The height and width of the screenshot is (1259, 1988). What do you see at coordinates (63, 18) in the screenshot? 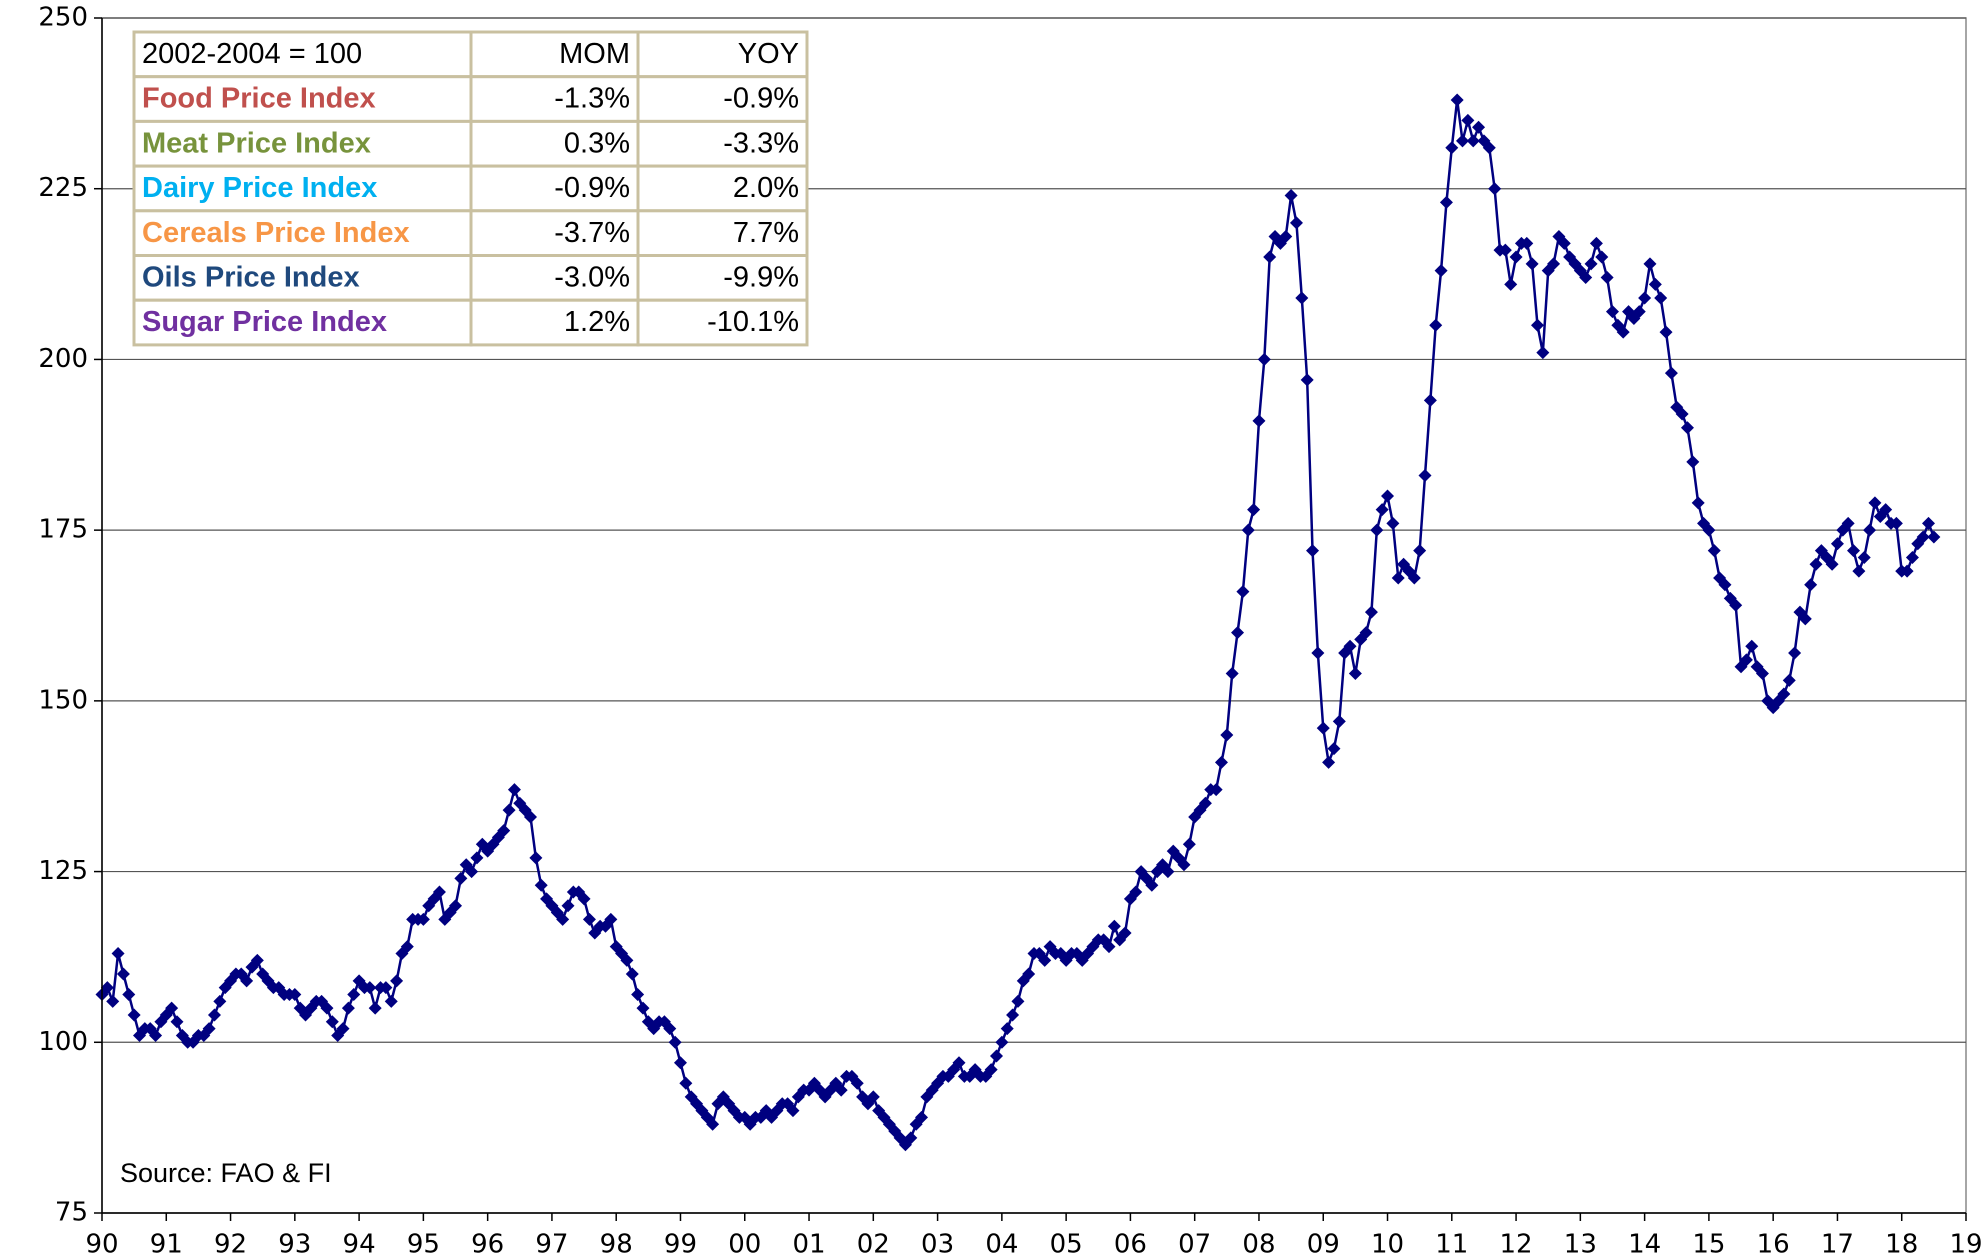
I see `y-tick-label: 250` at bounding box center [63, 18].